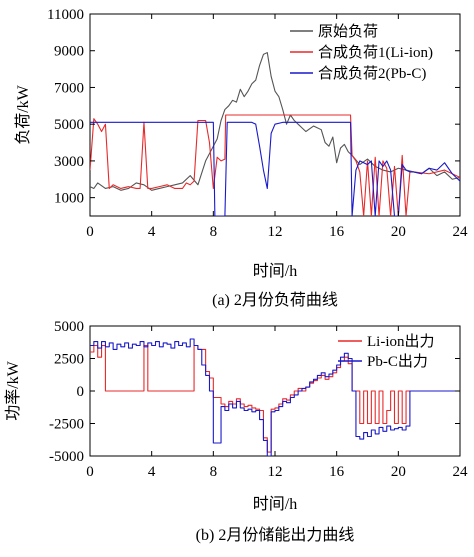 Image resolution: width=474 pixels, height=557 pixels. Describe the element at coordinates (386, 351) in the screenshot. I see `legend: Li-ion出力 Pb-C出力` at that location.